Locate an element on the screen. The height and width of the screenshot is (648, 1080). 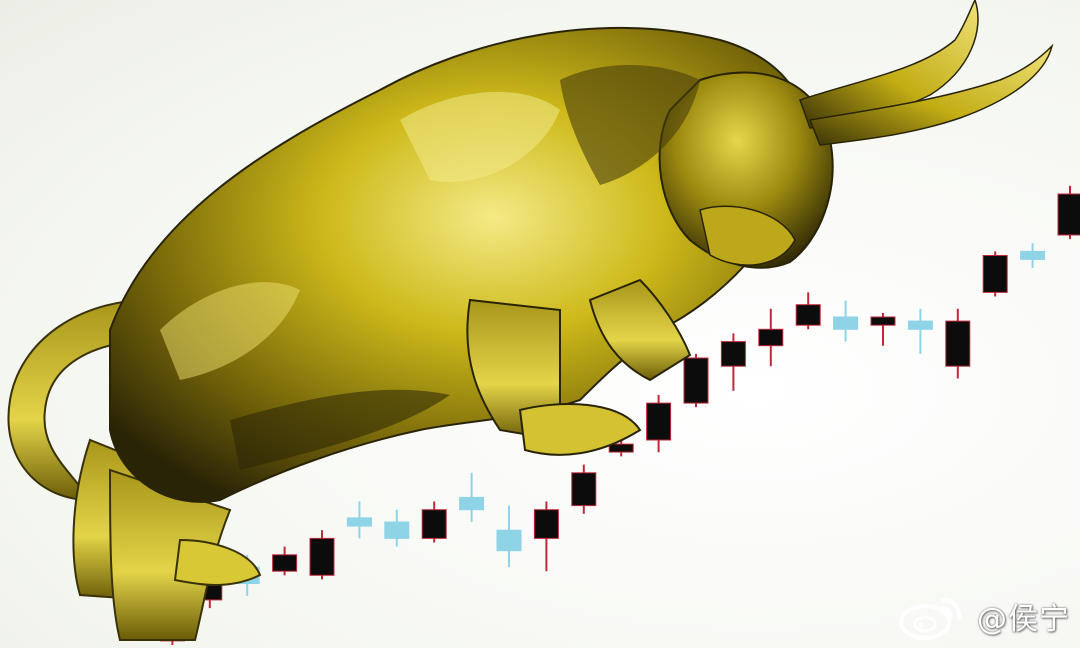
bull-flank-highlight is located at coordinates (230, 331).